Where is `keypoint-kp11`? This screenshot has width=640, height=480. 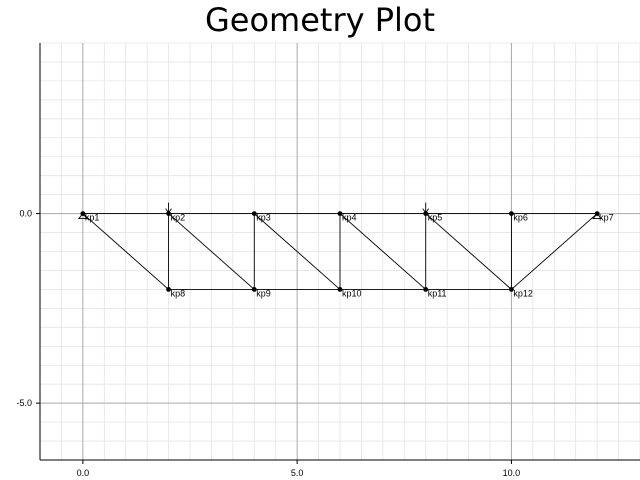
keypoint-kp11 is located at coordinates (426, 289).